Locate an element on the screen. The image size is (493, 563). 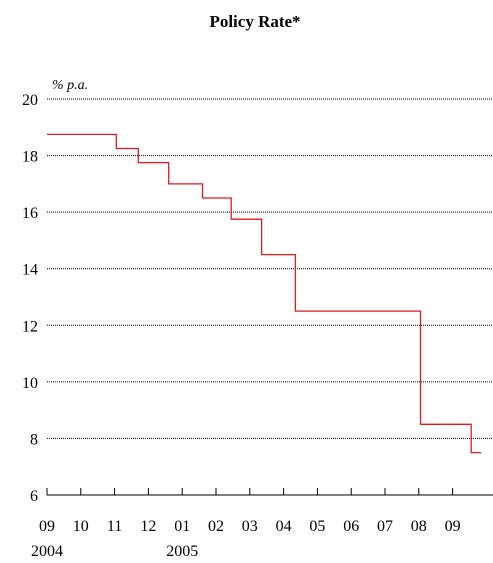
y-tick-label: 14 is located at coordinates (30, 270).